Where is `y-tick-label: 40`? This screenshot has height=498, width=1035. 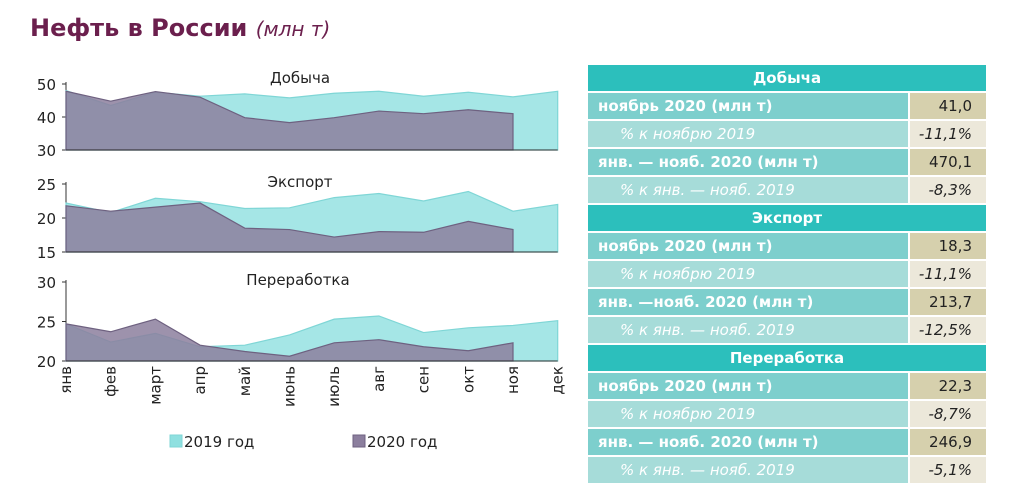
y-tick-label: 40 is located at coordinates (46, 118).